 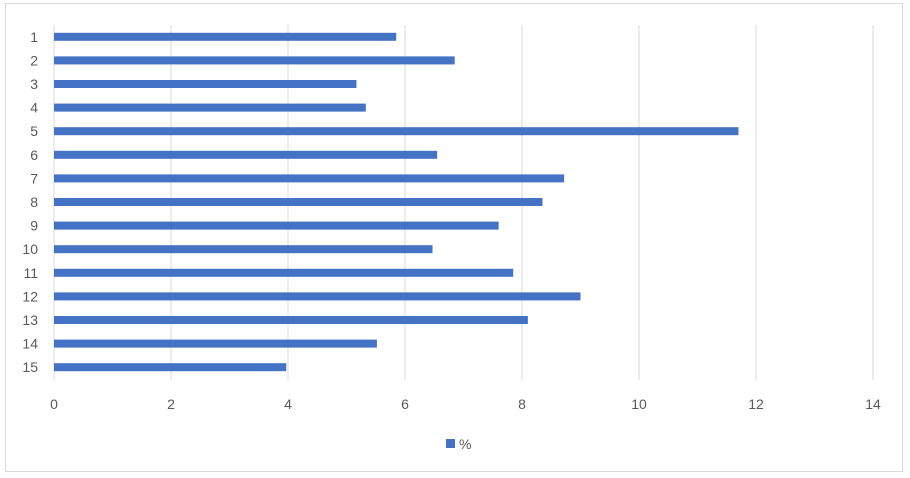 What do you see at coordinates (34, 60) in the screenshot?
I see `y-tick-label: 2` at bounding box center [34, 60].